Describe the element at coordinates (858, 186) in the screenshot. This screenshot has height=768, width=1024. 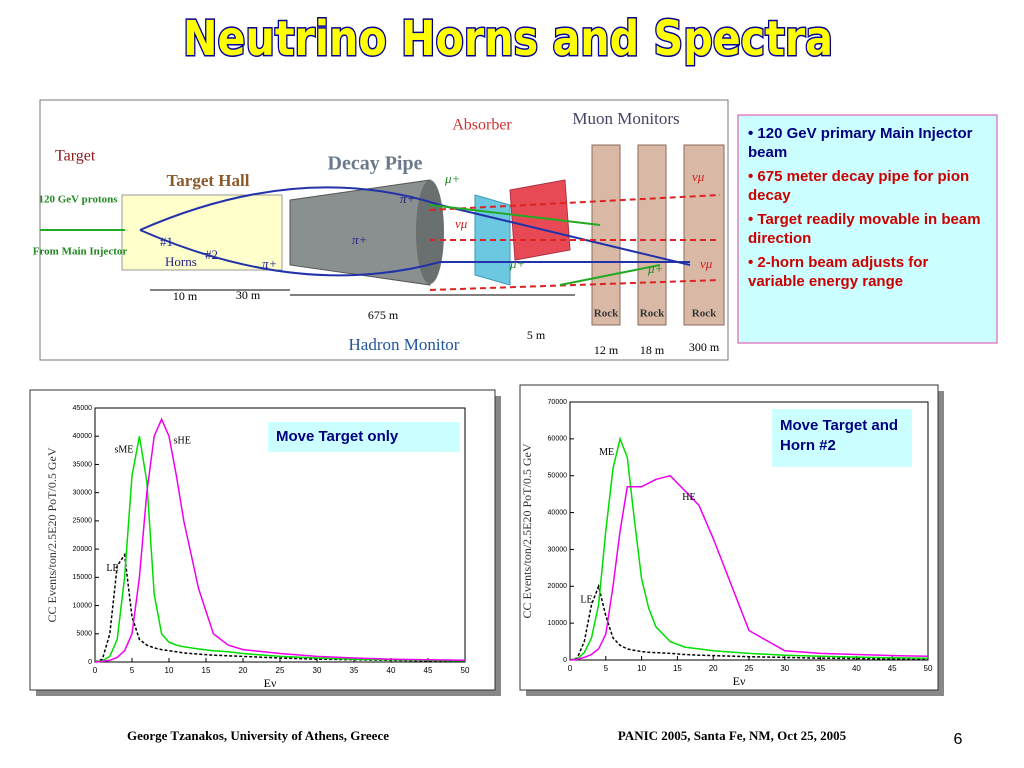
I see `bullet-item: • 675 meter decay pipe for pion decay` at that location.